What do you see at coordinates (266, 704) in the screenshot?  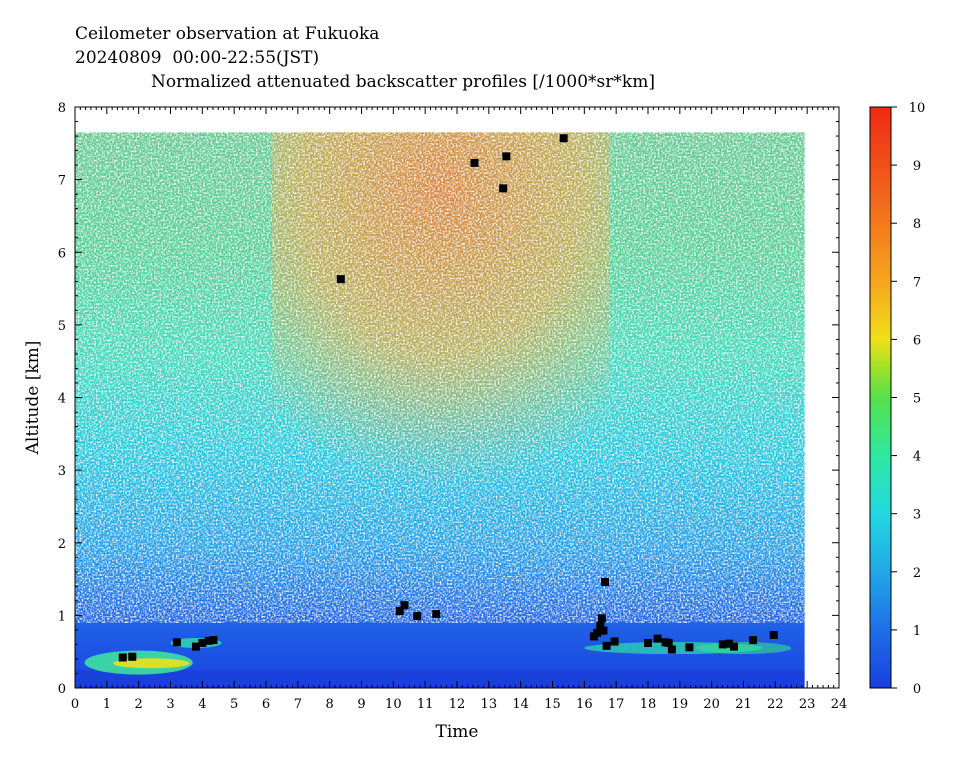 I see `x-tick-label: 6` at bounding box center [266, 704].